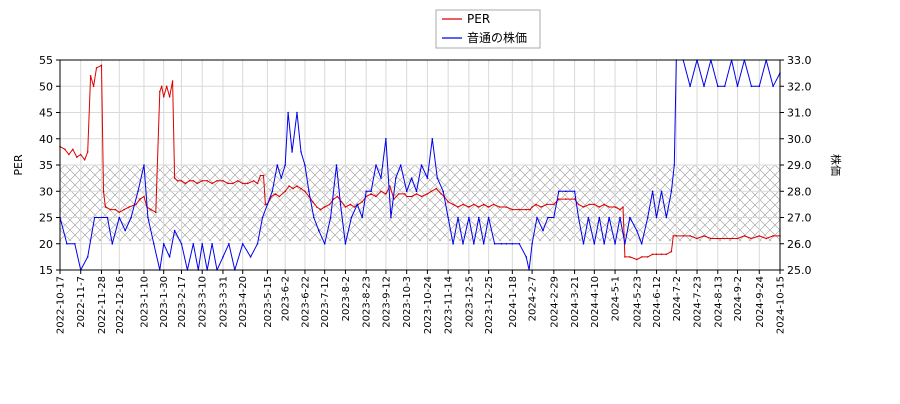 The width and height of the screenshot is (900, 404). I want to click on legend-box, so click(488, 29).